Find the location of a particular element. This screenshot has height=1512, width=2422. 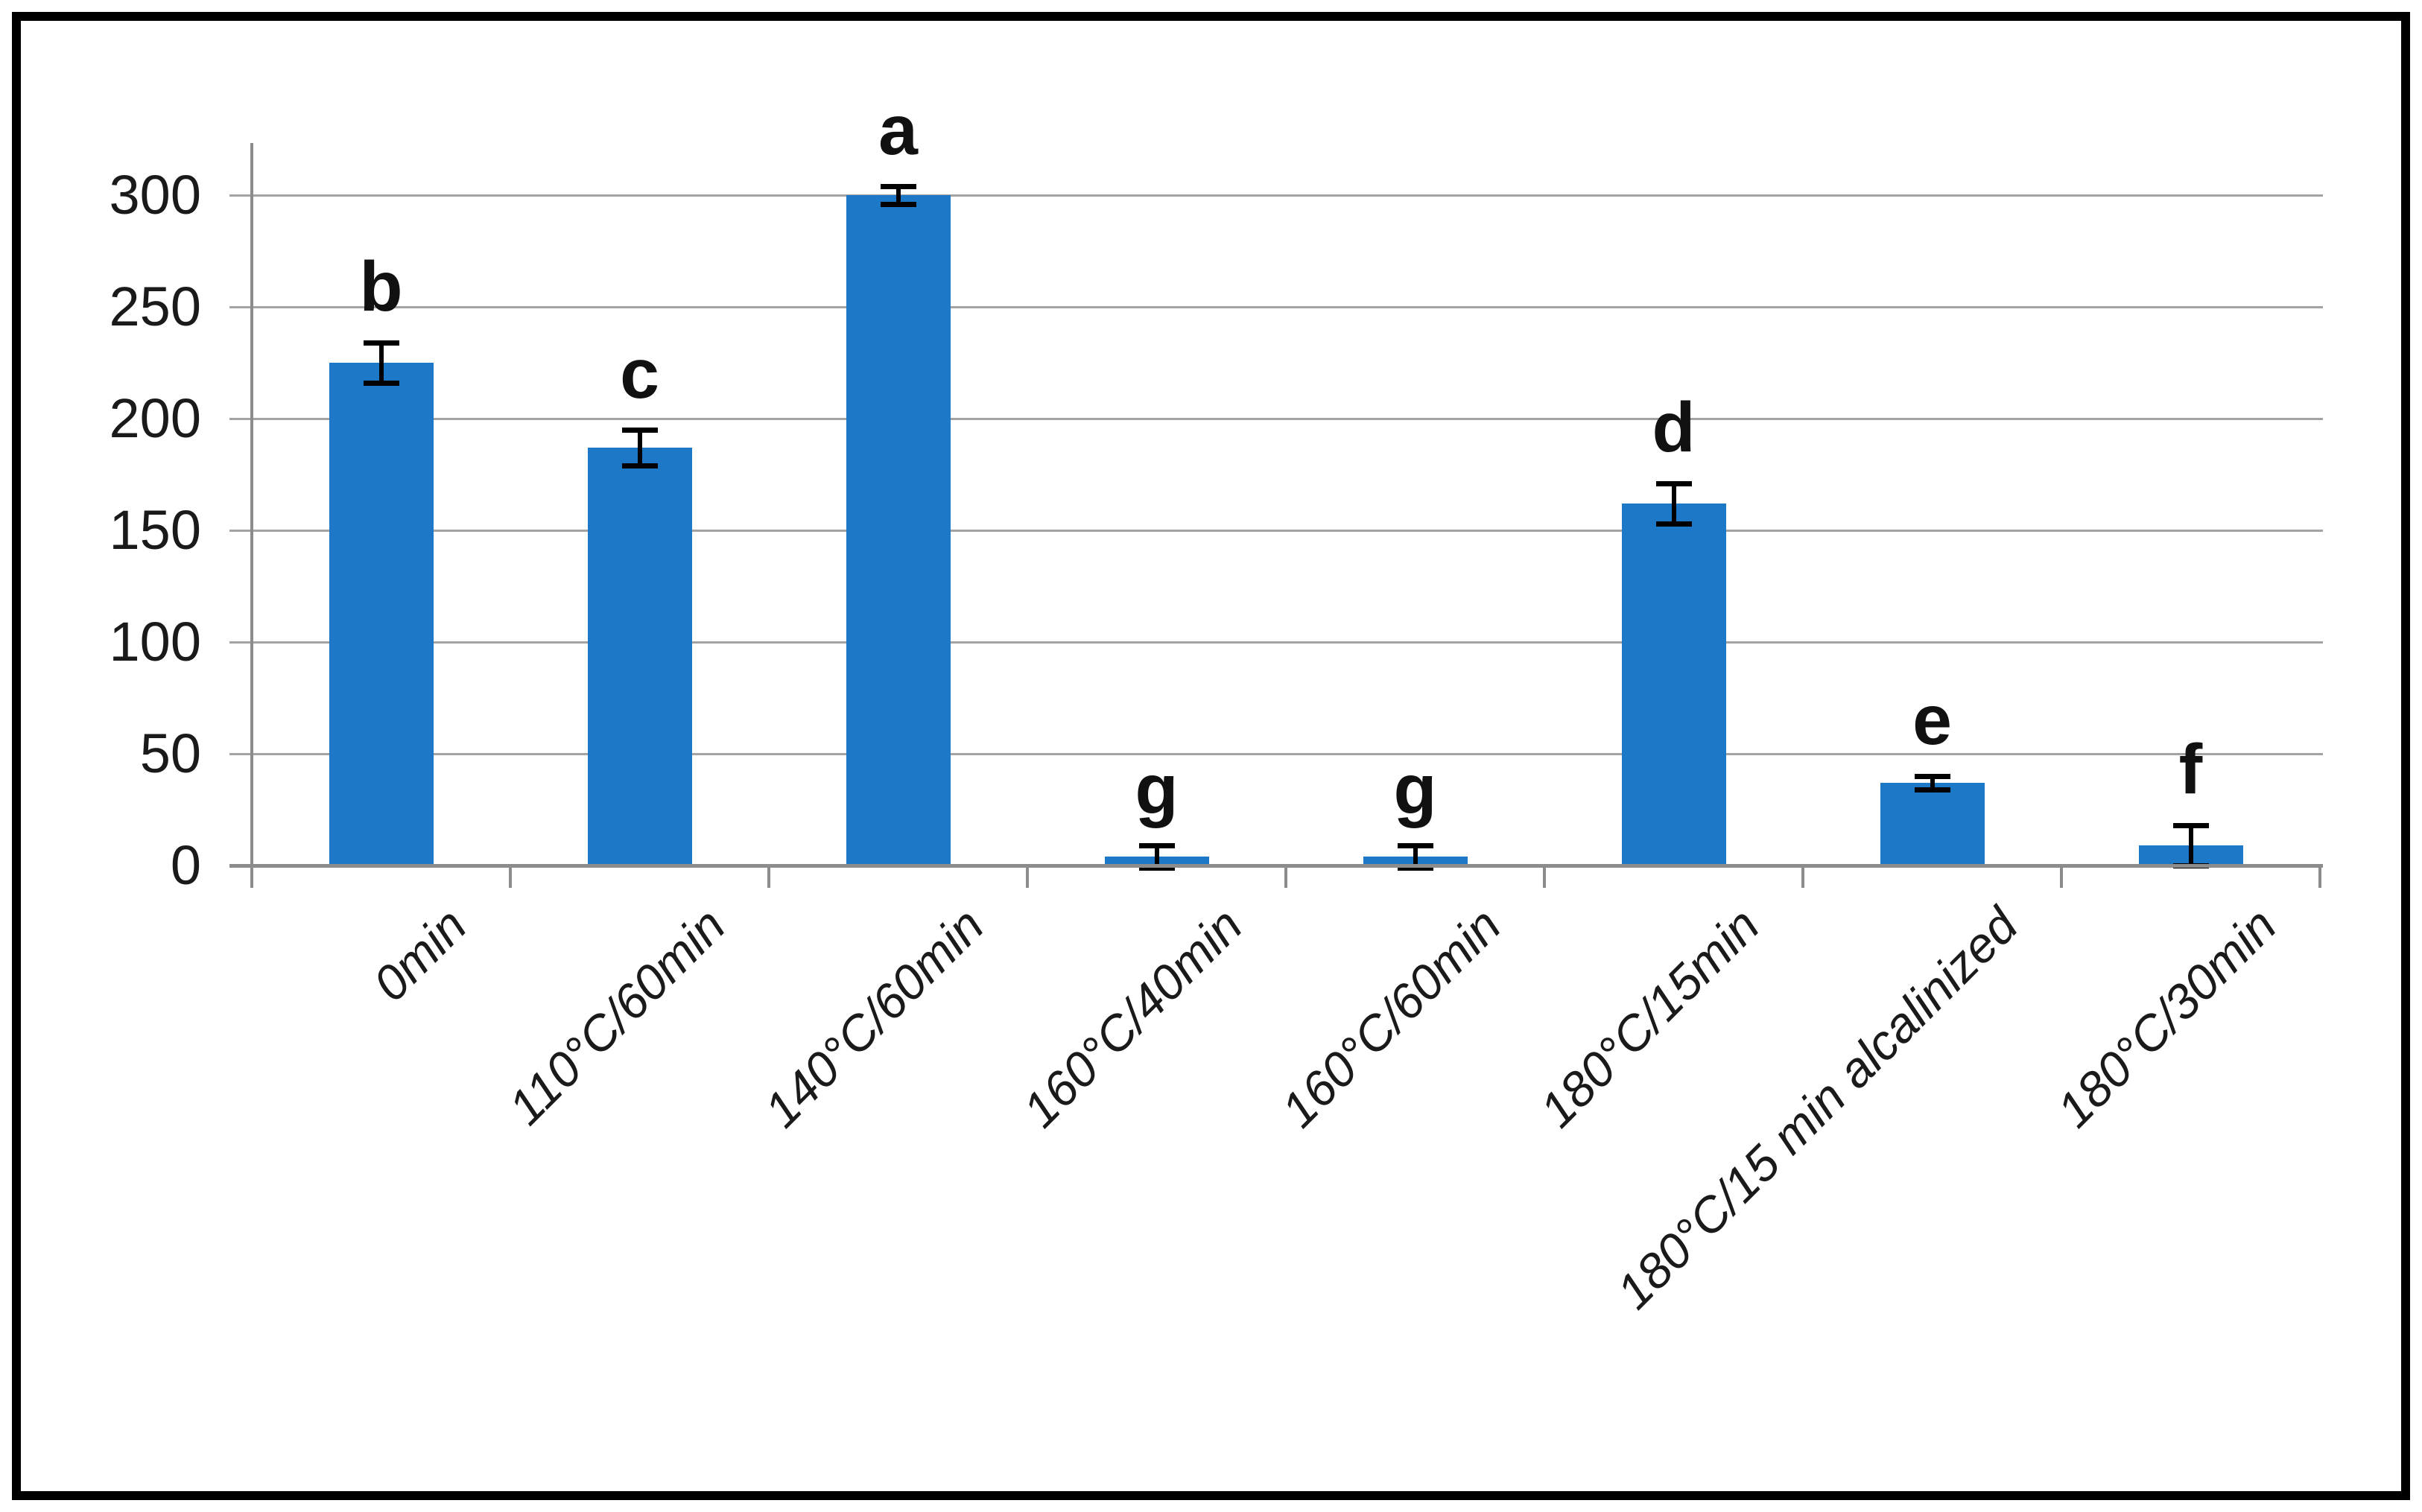

bar-significance-letter: e is located at coordinates (1932, 720).